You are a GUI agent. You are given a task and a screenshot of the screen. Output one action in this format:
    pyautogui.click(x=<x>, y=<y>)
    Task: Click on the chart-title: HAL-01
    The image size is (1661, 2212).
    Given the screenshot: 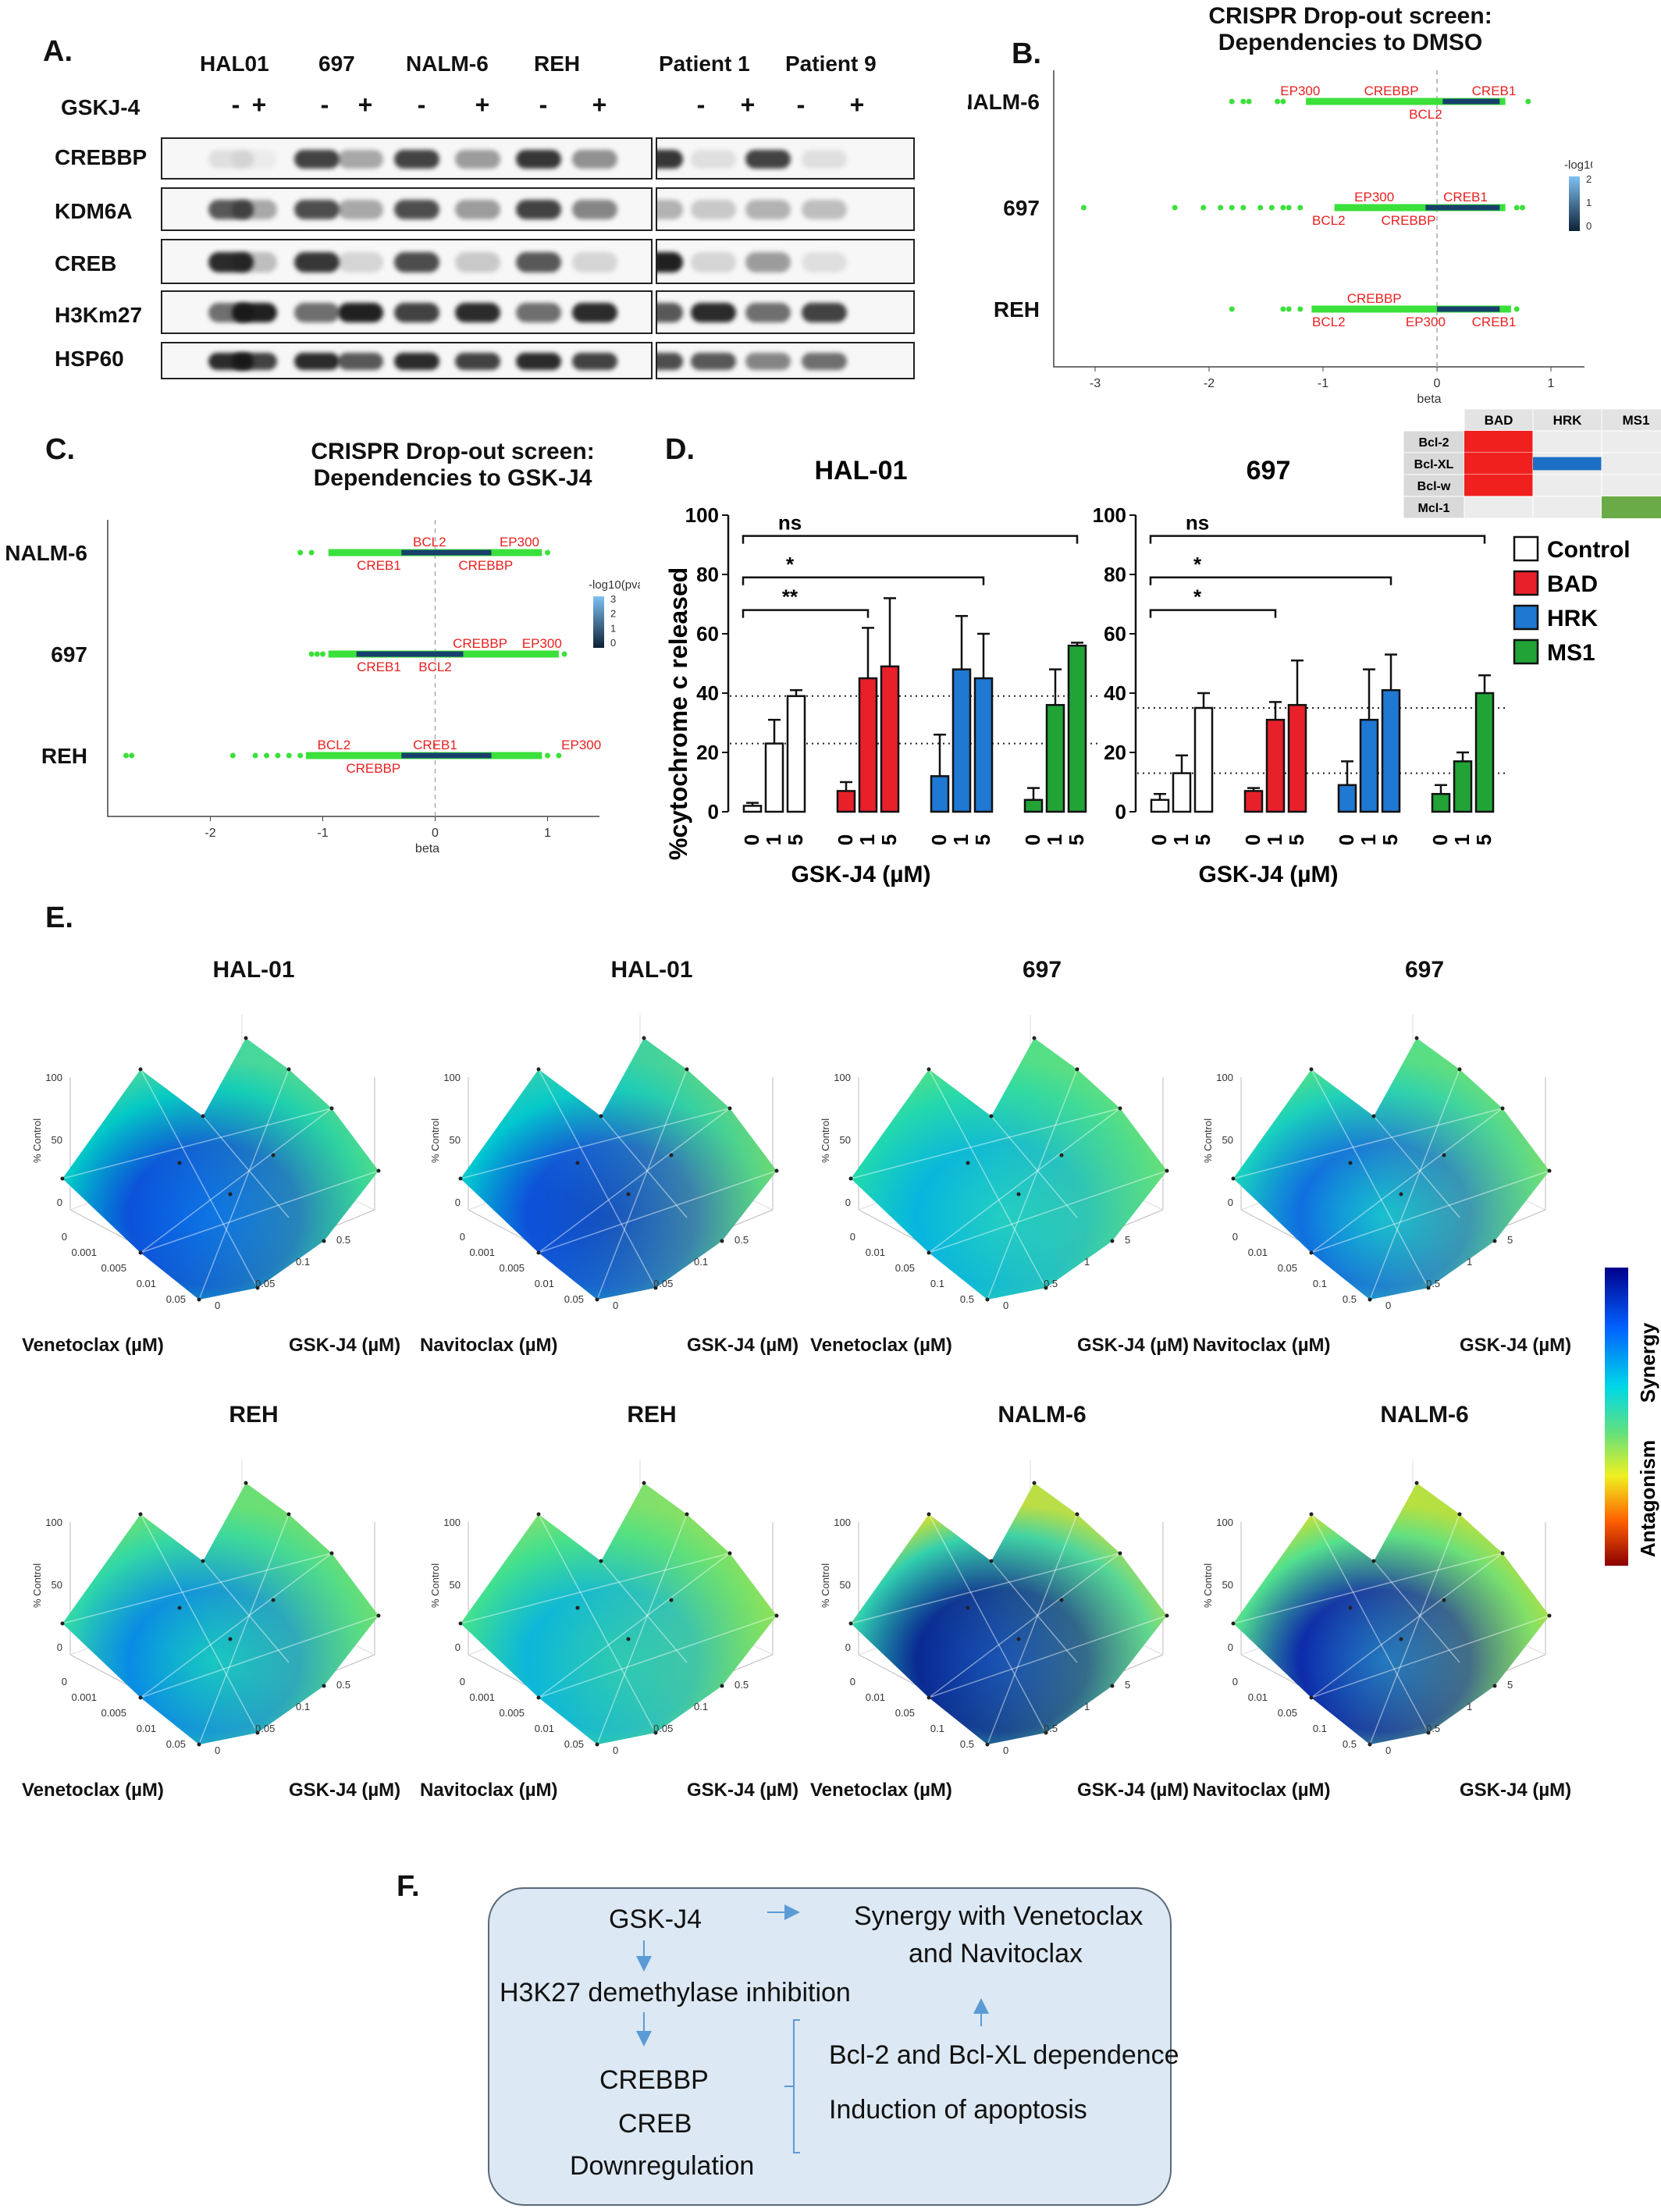 What is the action you would take?
    pyautogui.click(x=860, y=471)
    